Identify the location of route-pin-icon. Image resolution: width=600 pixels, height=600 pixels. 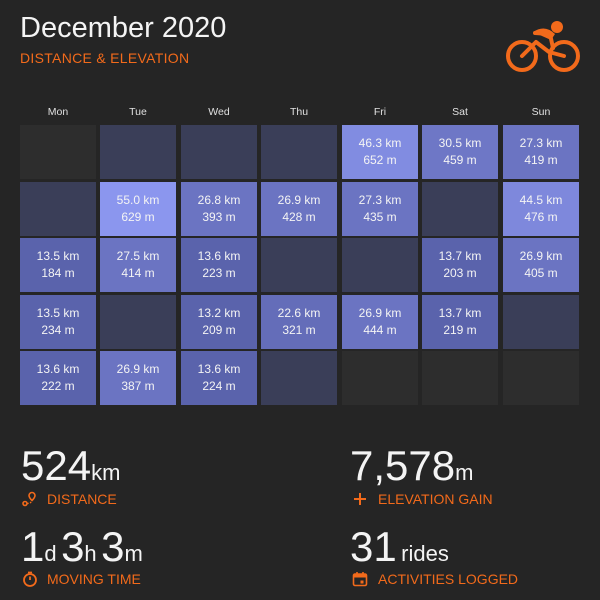
(29, 499).